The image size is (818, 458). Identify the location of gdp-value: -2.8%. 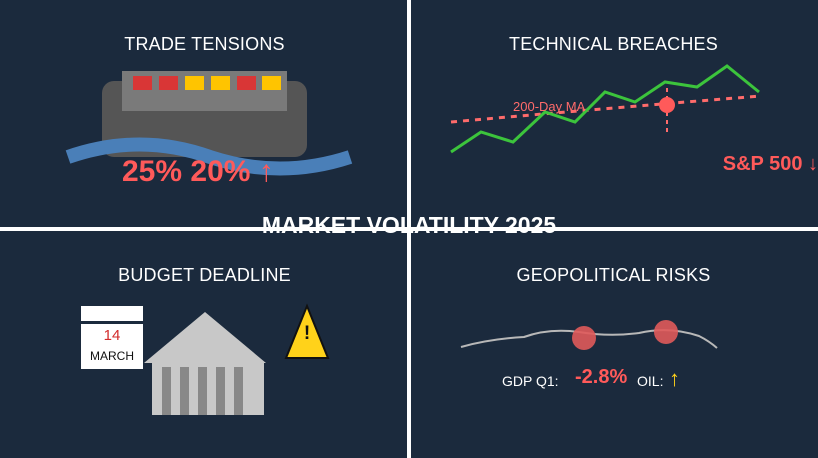
(601, 377).